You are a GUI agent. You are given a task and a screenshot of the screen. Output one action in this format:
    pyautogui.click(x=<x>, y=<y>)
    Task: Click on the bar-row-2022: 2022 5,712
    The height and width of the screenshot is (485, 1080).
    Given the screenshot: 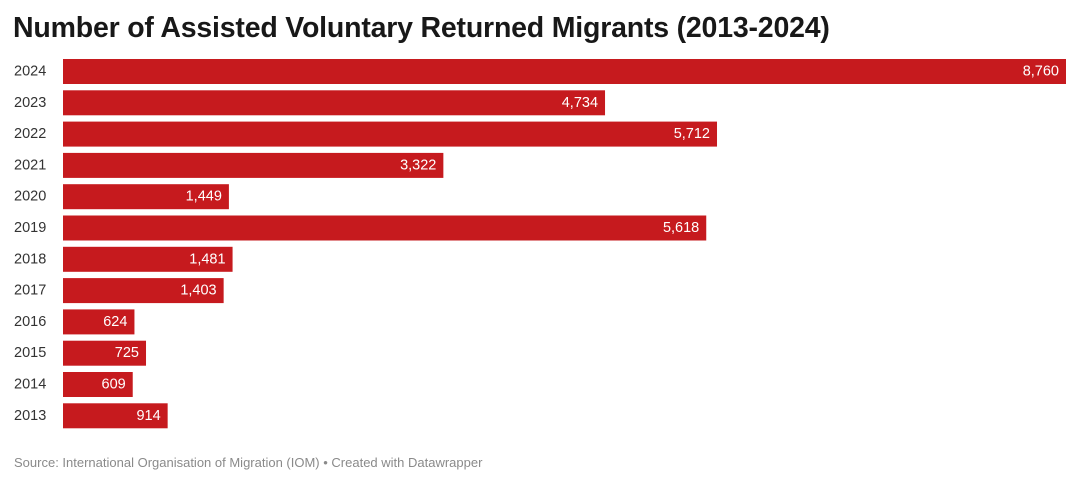 What is the action you would take?
    pyautogui.click(x=366, y=134)
    